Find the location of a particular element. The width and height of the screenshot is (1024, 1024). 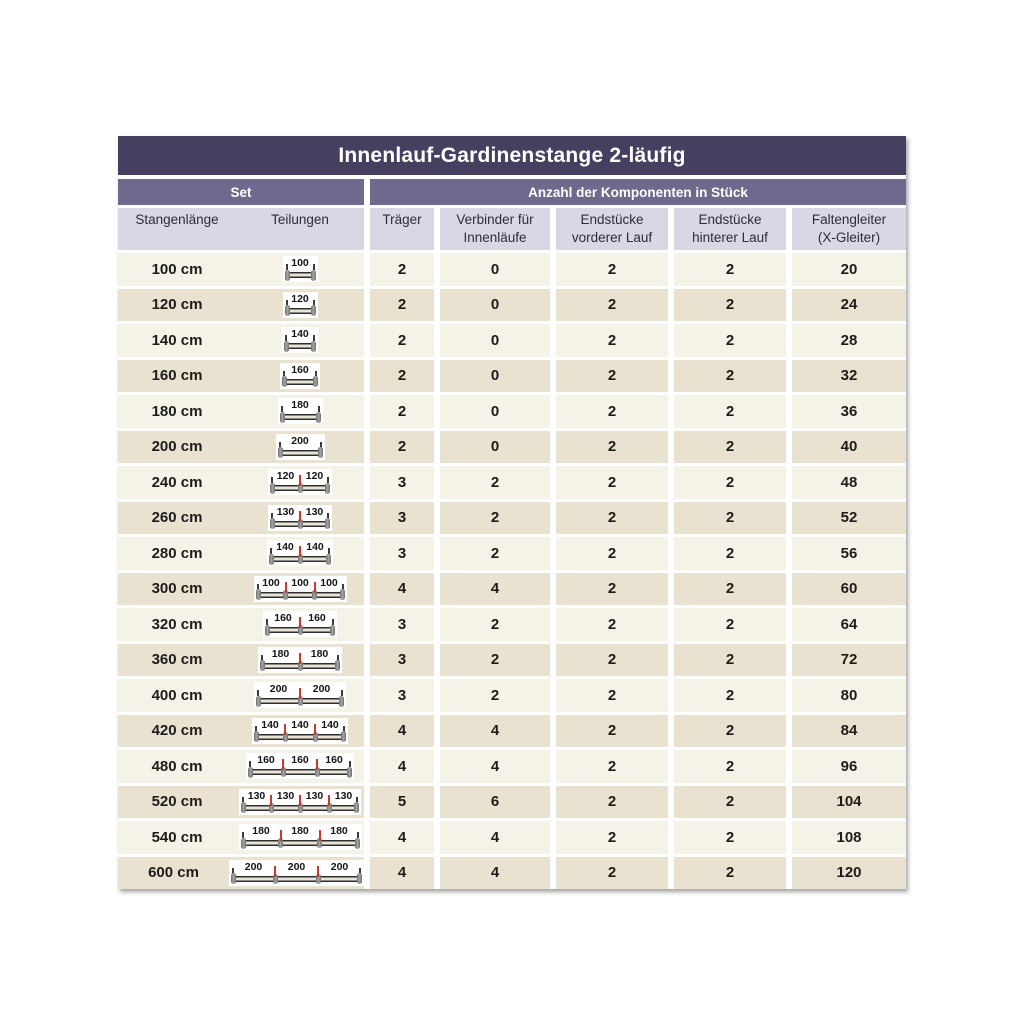

set-cell: 600 cm 200 200 200 is located at coordinates (241, 872).